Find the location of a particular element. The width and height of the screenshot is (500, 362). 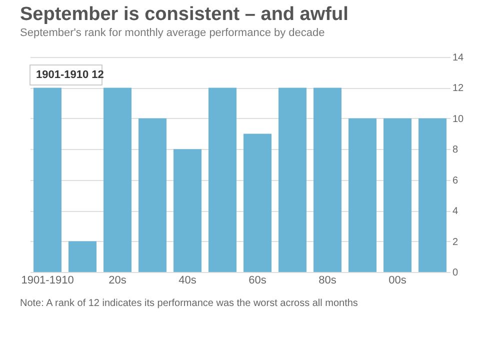

chart-subtitle: September's rank for monthly average performance by decade is located at coordinates (172, 33).